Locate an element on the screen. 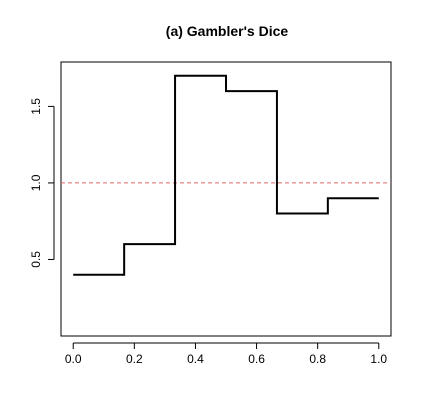 The width and height of the screenshot is (423, 411). y-tick-label: 1.0 is located at coordinates (36, 182).